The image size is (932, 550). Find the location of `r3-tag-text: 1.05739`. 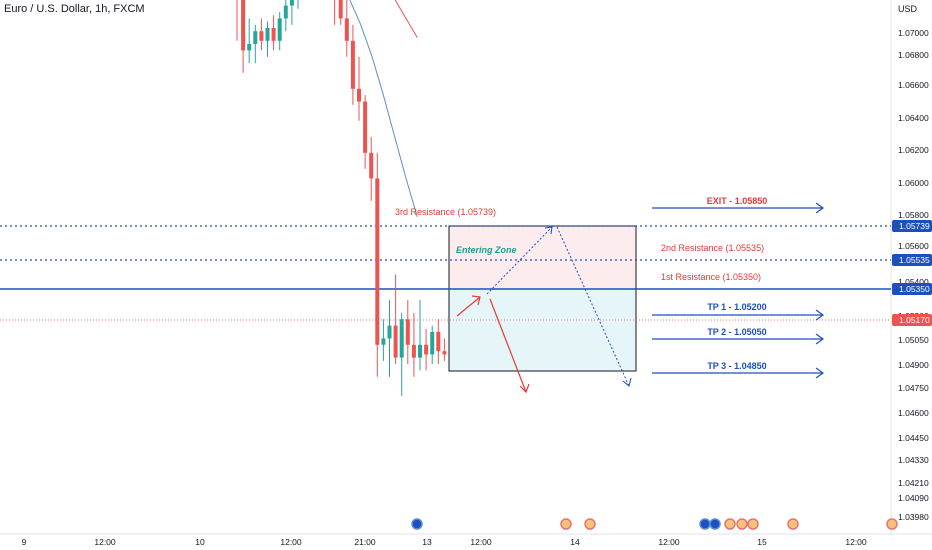

r3-tag-text: 1.05739 is located at coordinates (914, 226).